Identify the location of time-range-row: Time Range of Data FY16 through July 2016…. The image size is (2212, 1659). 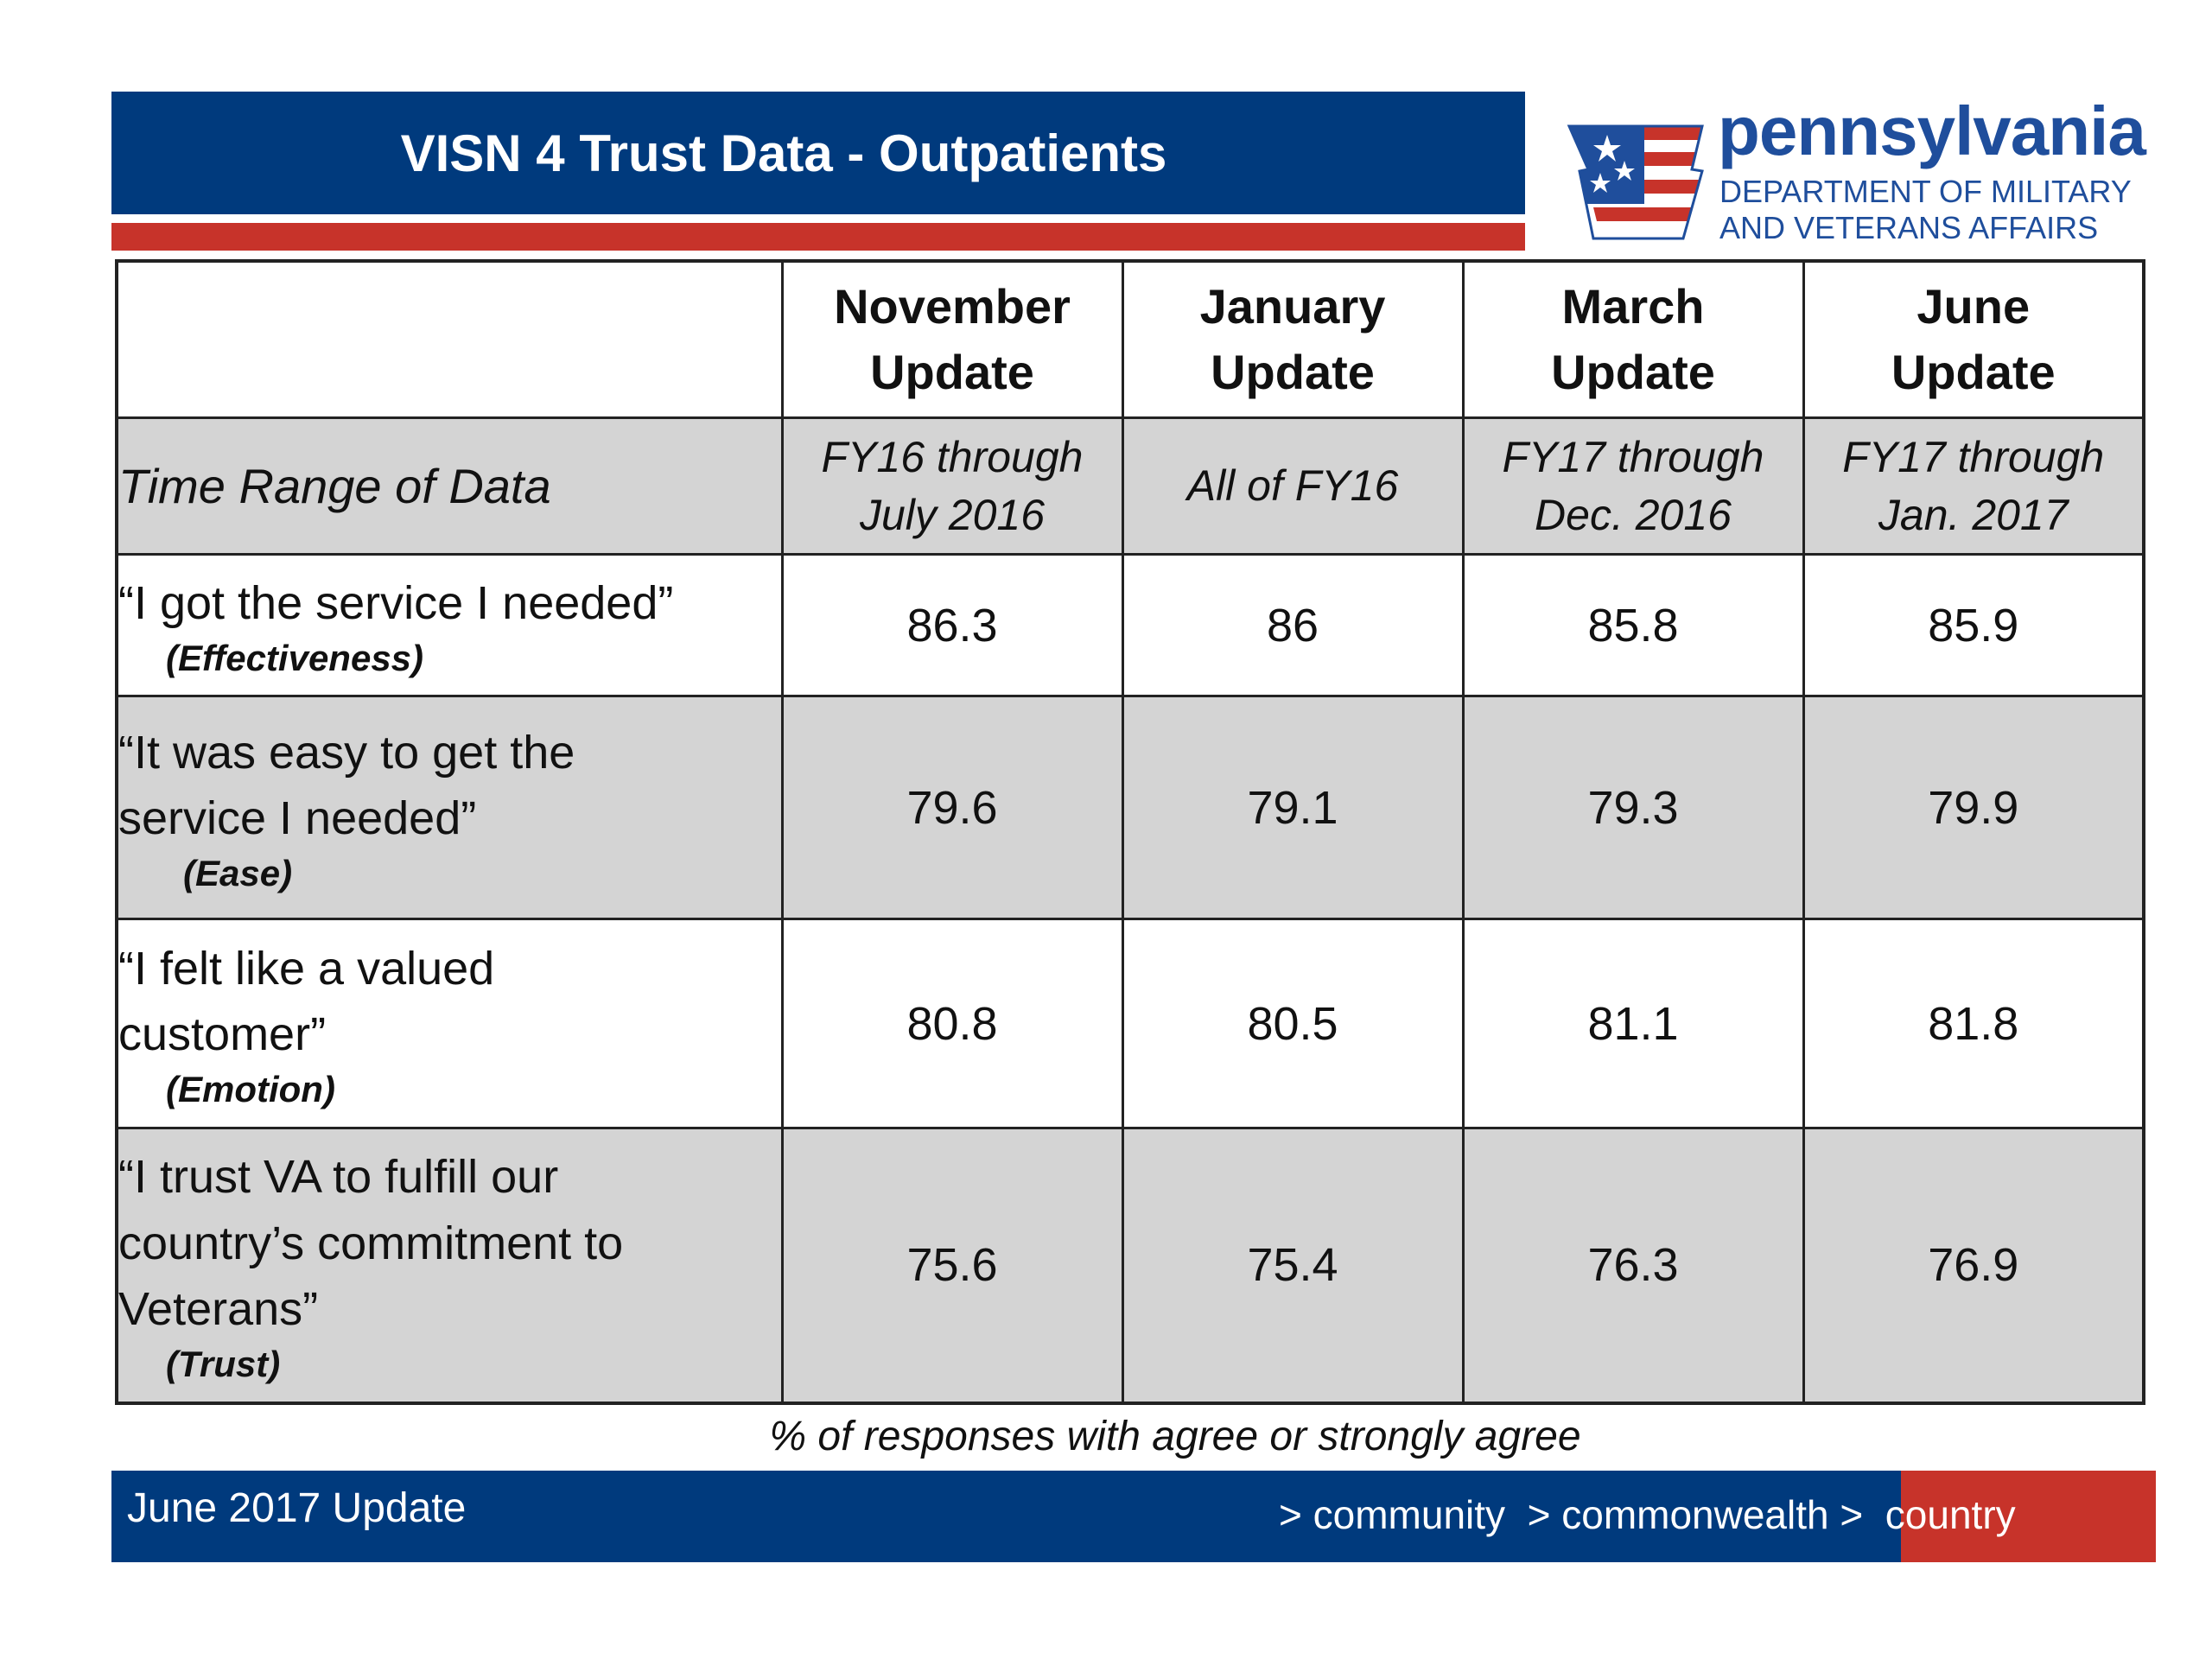
(1130, 486).